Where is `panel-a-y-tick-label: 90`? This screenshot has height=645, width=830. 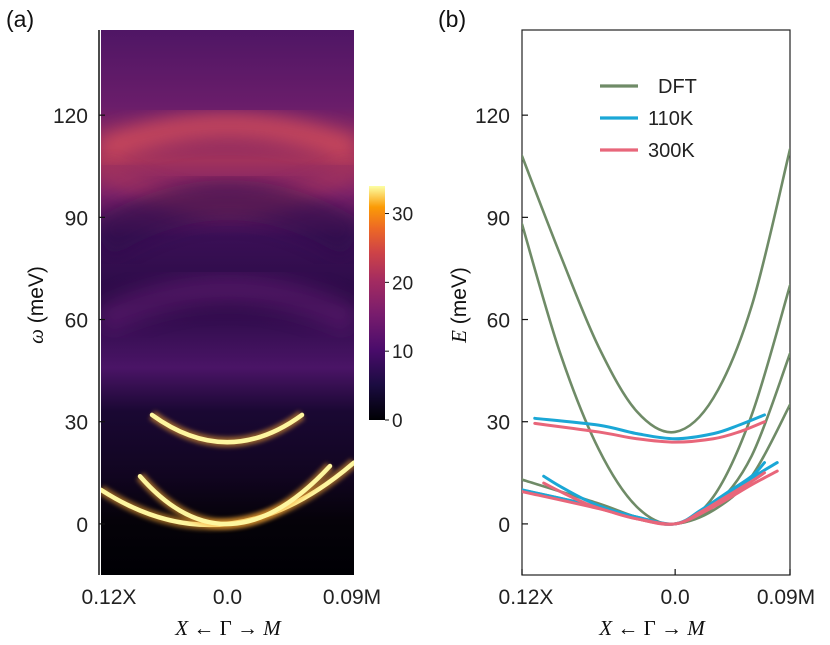
panel-a-y-tick-label: 90 is located at coordinates (76, 218).